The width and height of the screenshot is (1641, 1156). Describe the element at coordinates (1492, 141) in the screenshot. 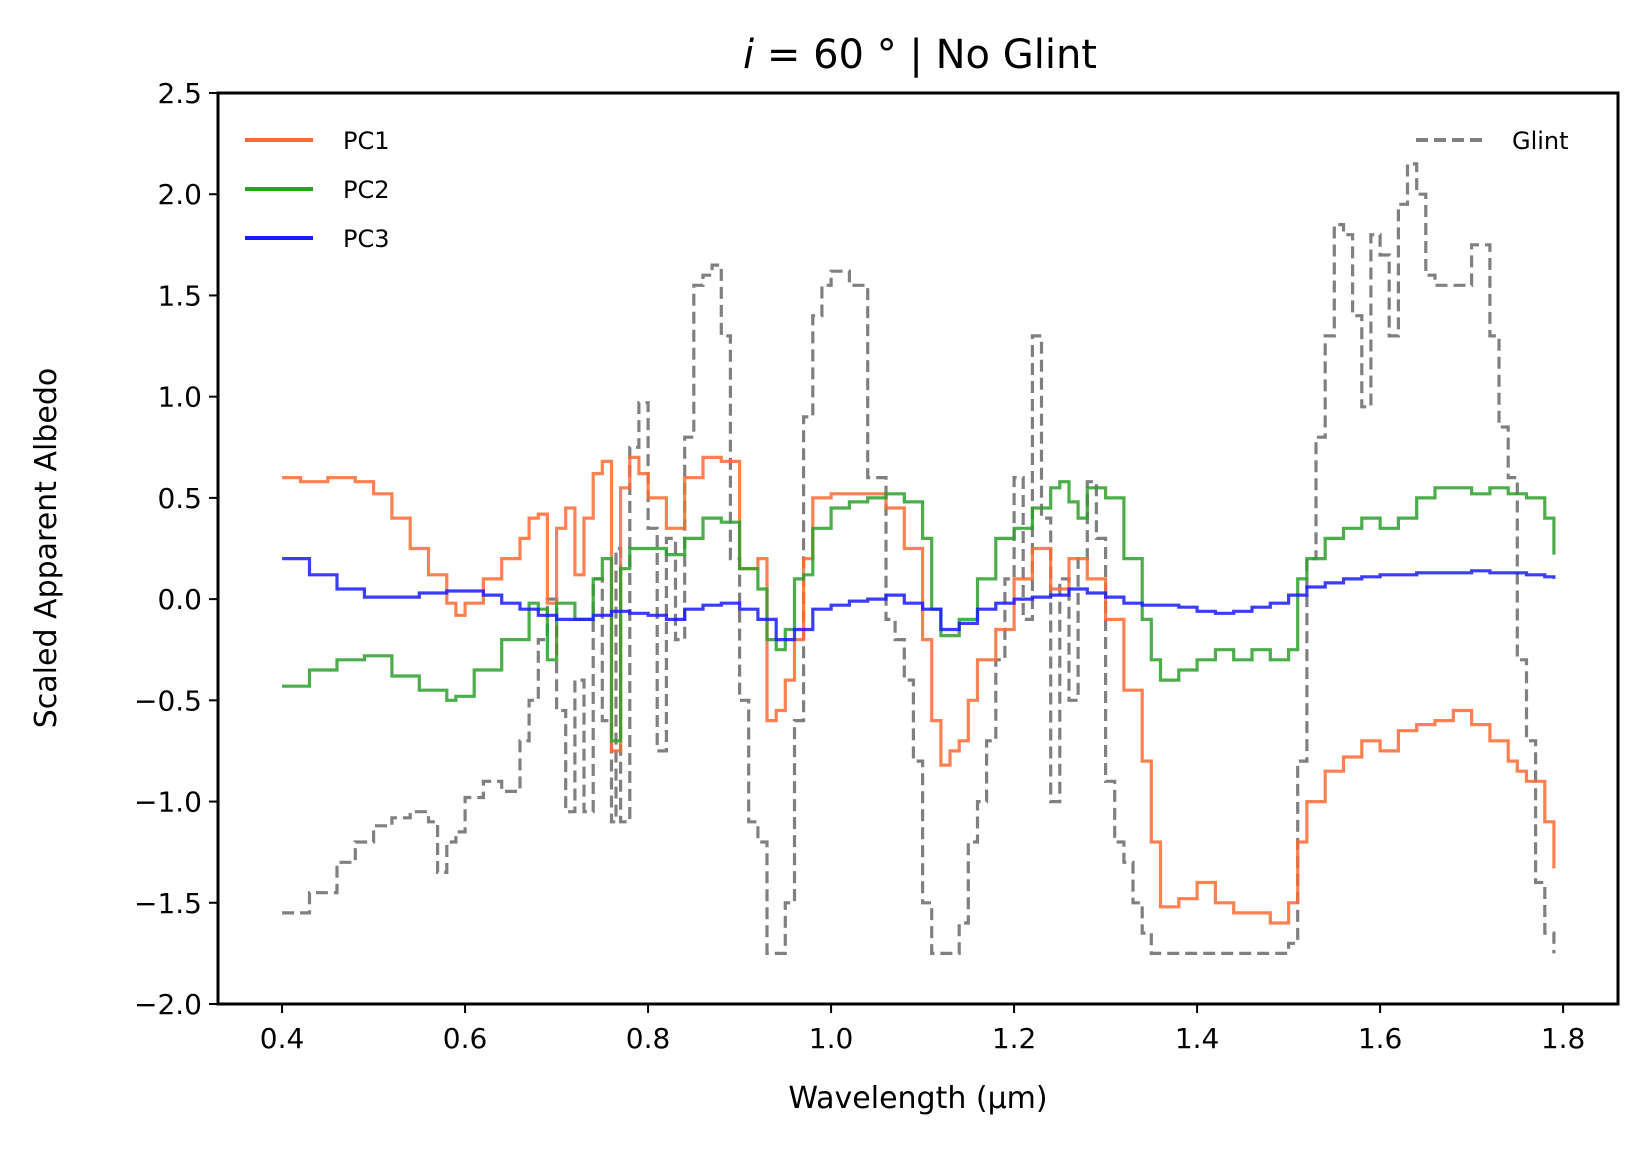

I see `legend-right: Glint` at that location.